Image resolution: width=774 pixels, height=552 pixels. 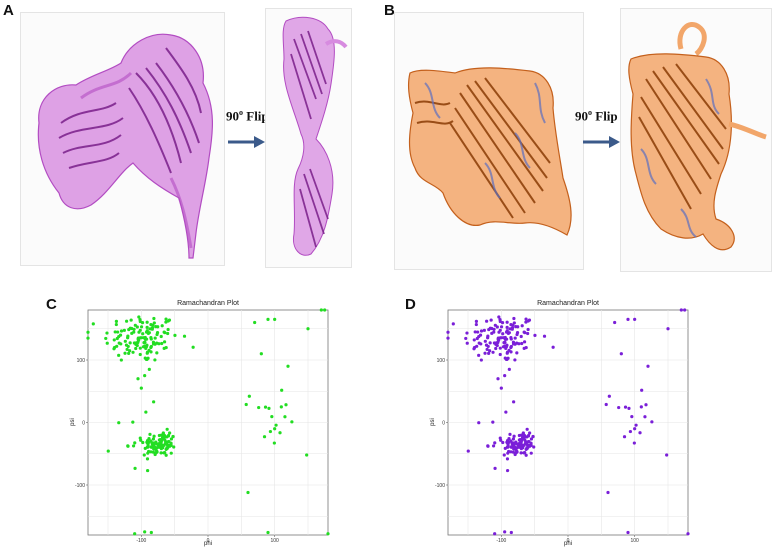 What do you see at coordinates (590, 112) in the screenshot?
I see `flip-degree-b: o` at bounding box center [590, 112].